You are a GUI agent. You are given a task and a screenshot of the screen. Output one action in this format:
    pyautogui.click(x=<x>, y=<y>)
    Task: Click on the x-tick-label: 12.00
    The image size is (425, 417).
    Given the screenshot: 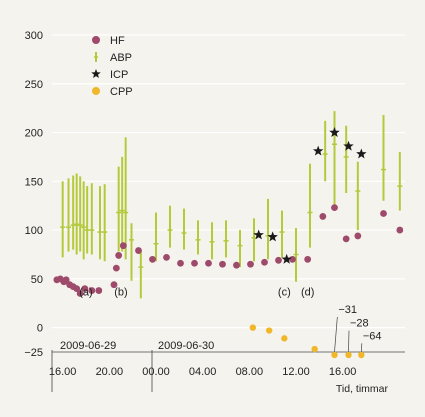 What is the action you would take?
    pyautogui.click(x=296, y=372)
    